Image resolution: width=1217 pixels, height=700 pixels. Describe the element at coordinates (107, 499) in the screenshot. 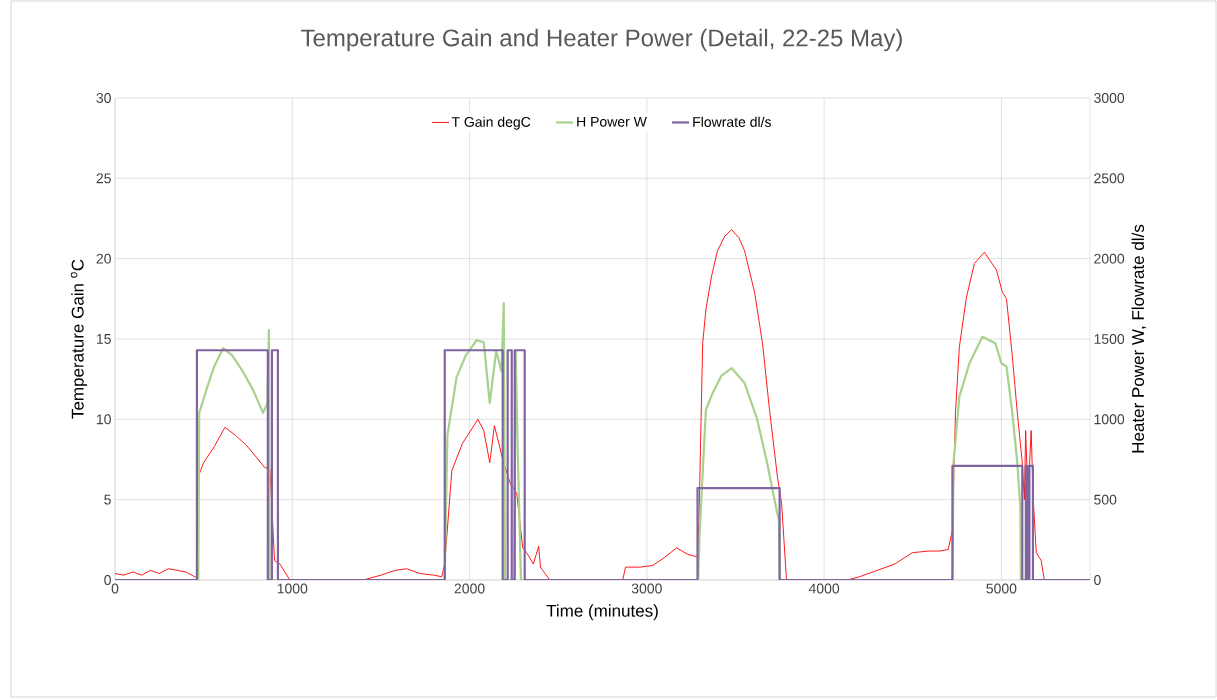

I see `y-tick-label: 5` at that location.